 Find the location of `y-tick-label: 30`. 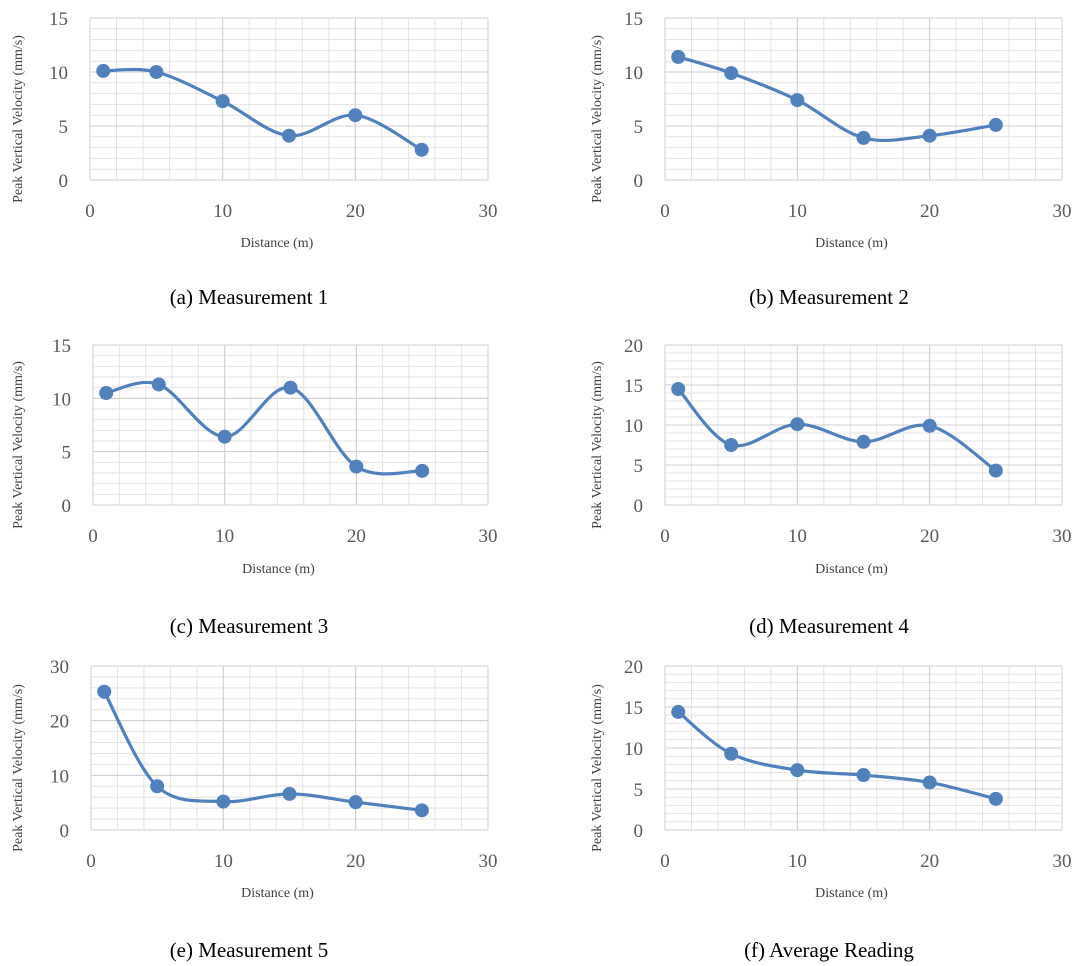

y-tick-label: 30 is located at coordinates (59, 667).